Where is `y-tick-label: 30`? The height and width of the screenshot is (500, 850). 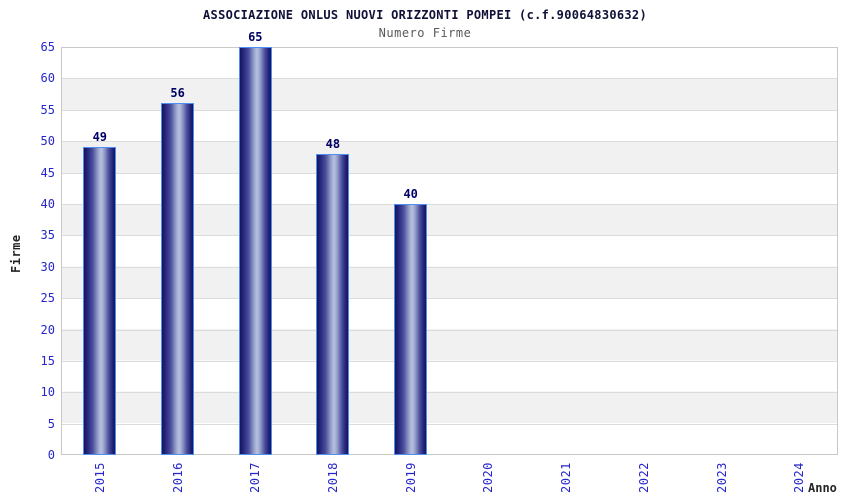 y-tick-label: 30 is located at coordinates (47, 266).